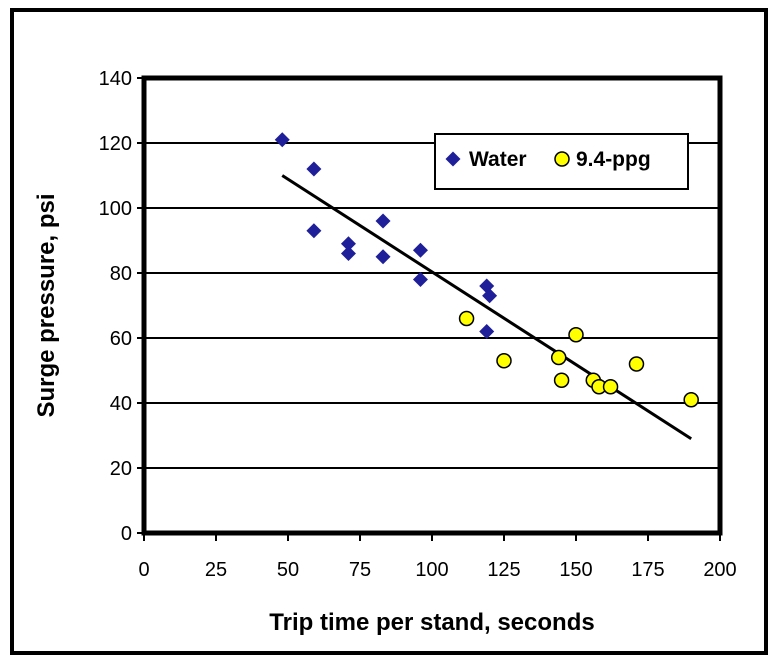 The width and height of the screenshot is (778, 663). I want to click on y-tick-label-40: 40, so click(121, 404).